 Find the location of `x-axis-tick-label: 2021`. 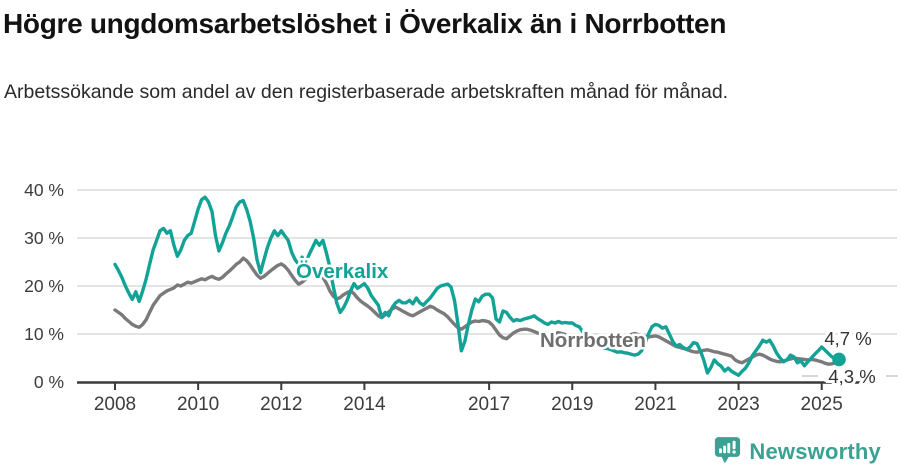

x-axis-tick-label: 2021 is located at coordinates (655, 404).